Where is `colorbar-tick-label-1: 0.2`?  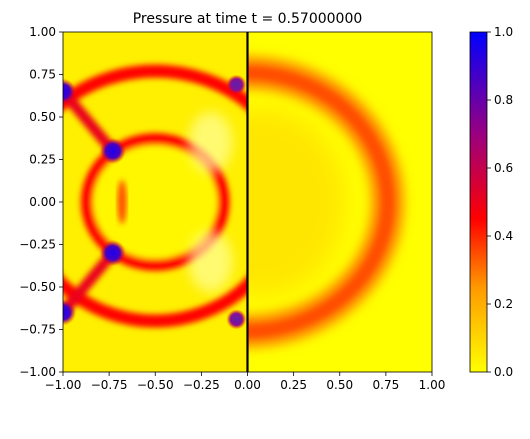
colorbar-tick-label-1: 0.2 is located at coordinates (503, 304).